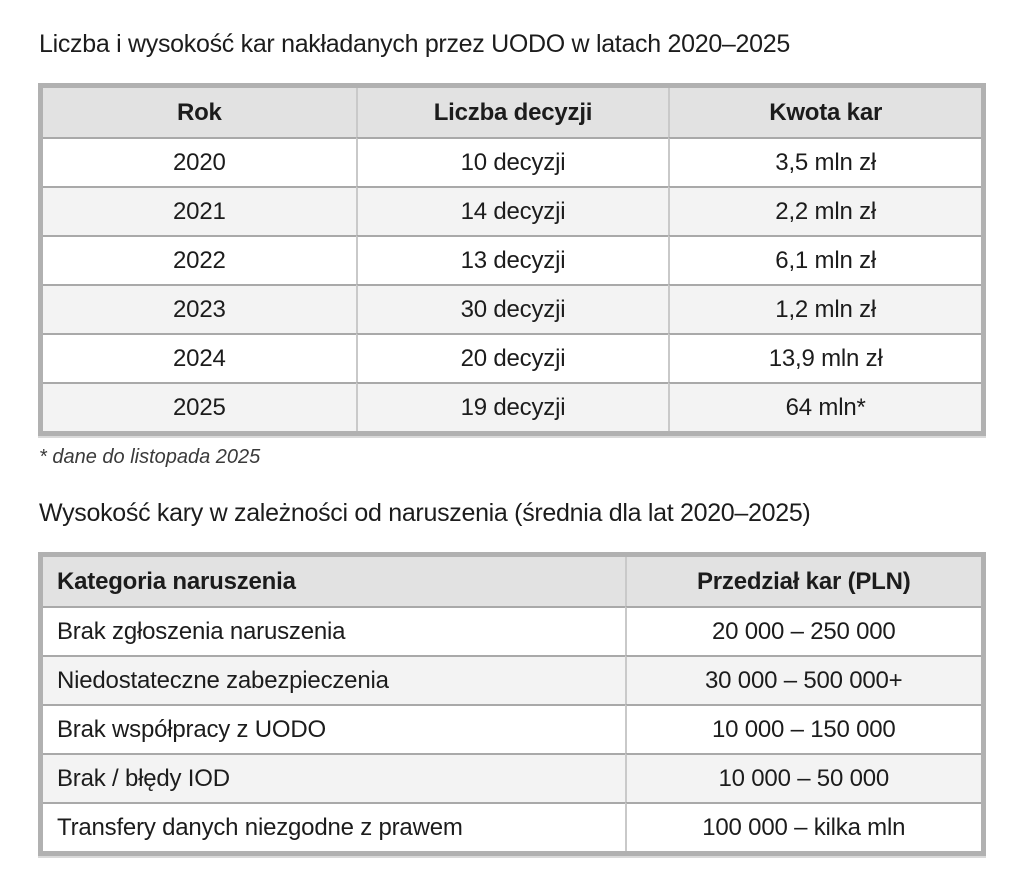  I want to click on table-cell: 2023, so click(199, 308).